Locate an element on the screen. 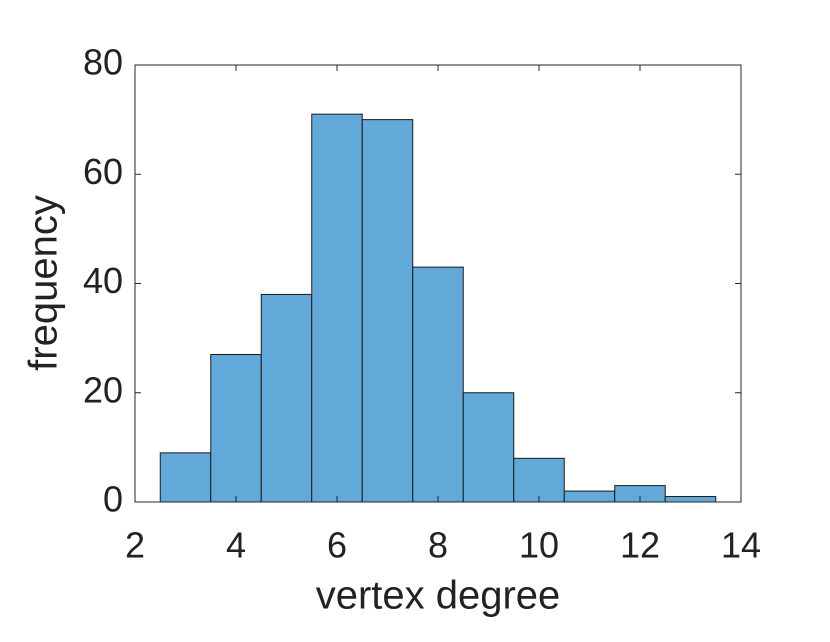 The image size is (830, 642). y-tick-label: 20 is located at coordinates (103, 389).